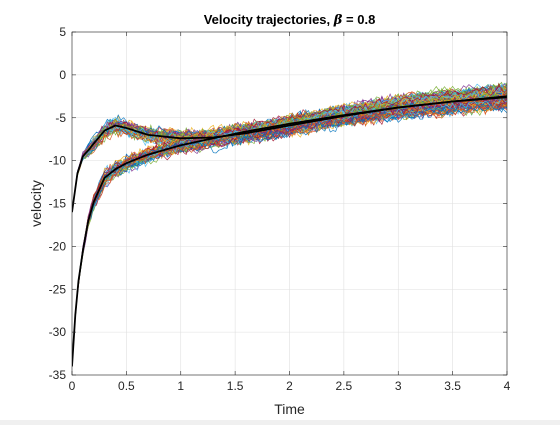 The height and width of the screenshot is (425, 560). What do you see at coordinates (290, 20) in the screenshot?
I see `chart-title: Velocity trajectories, β = 0.8` at bounding box center [290, 20].